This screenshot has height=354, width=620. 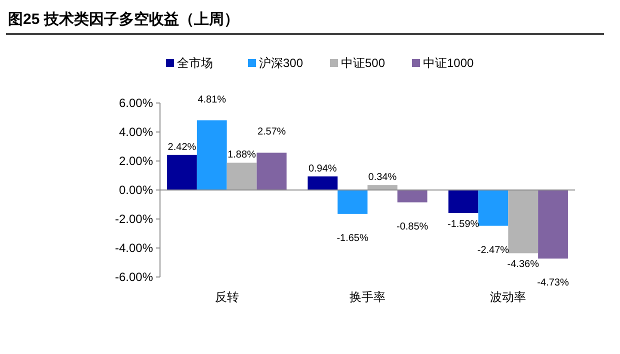 I want to click on y-tick-label: 4.00%, so click(x=136, y=132).